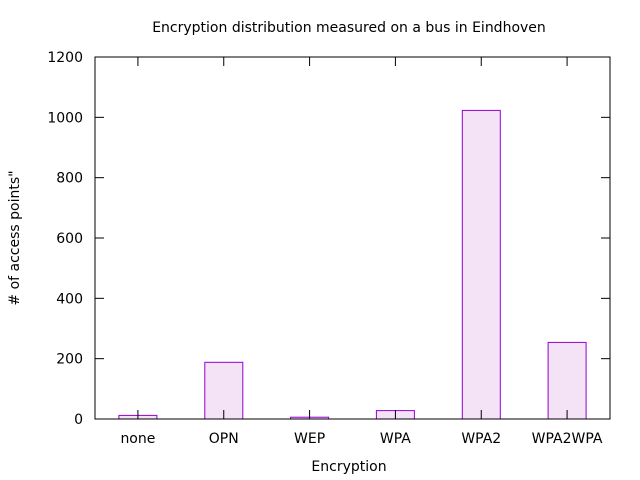 This screenshot has width=640, height=480. I want to click on y-axis-label: # of access points", so click(15, 237).